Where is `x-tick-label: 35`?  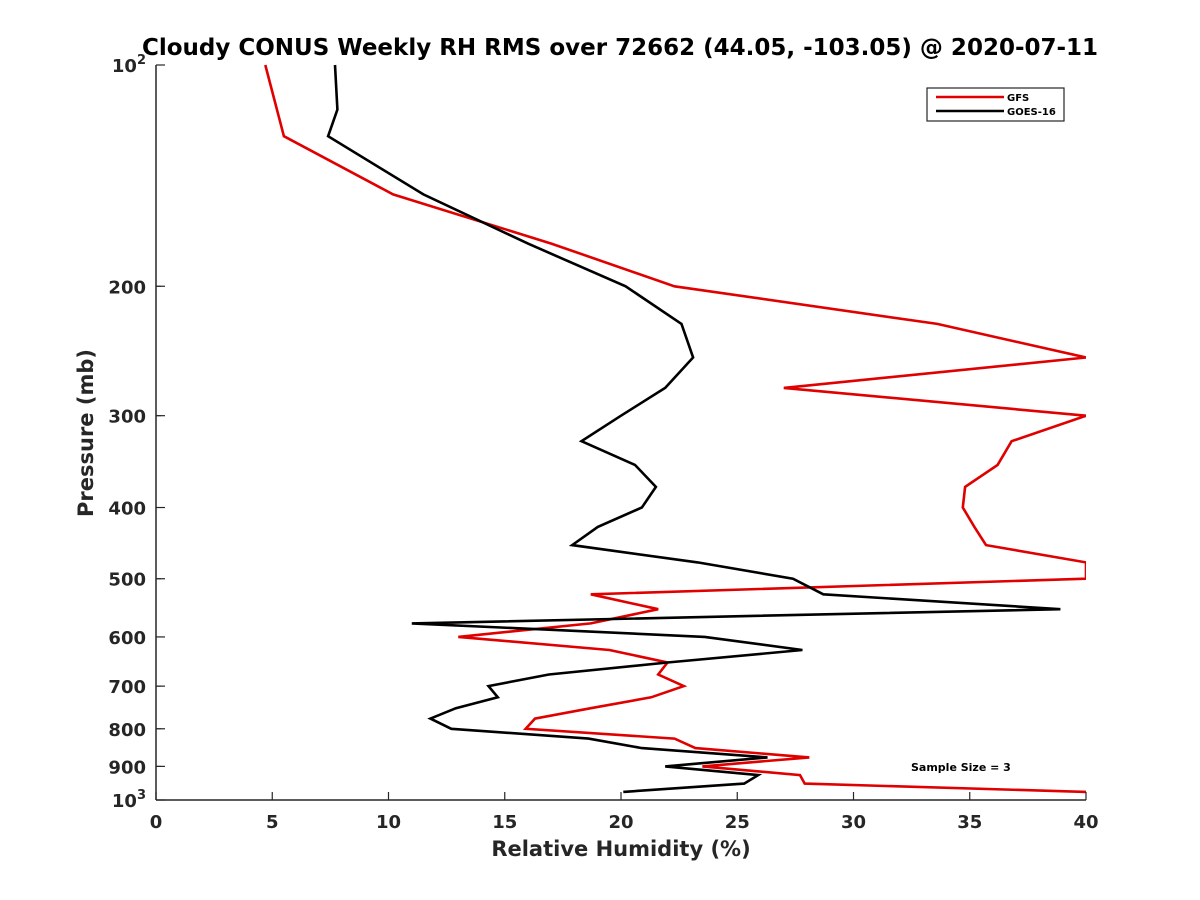
x-tick-label: 35 is located at coordinates (969, 822).